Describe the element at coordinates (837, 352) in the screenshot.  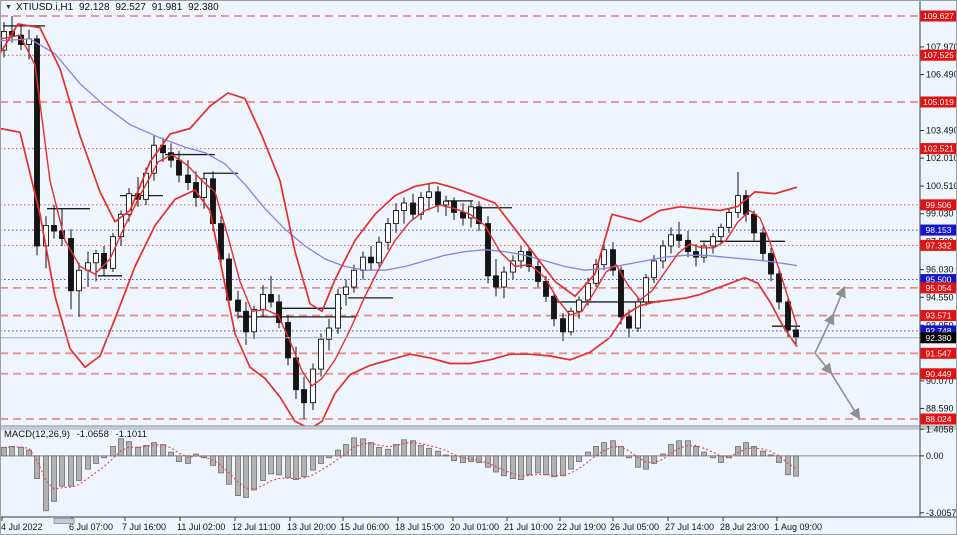
I see `trend-arrows-layer` at that location.